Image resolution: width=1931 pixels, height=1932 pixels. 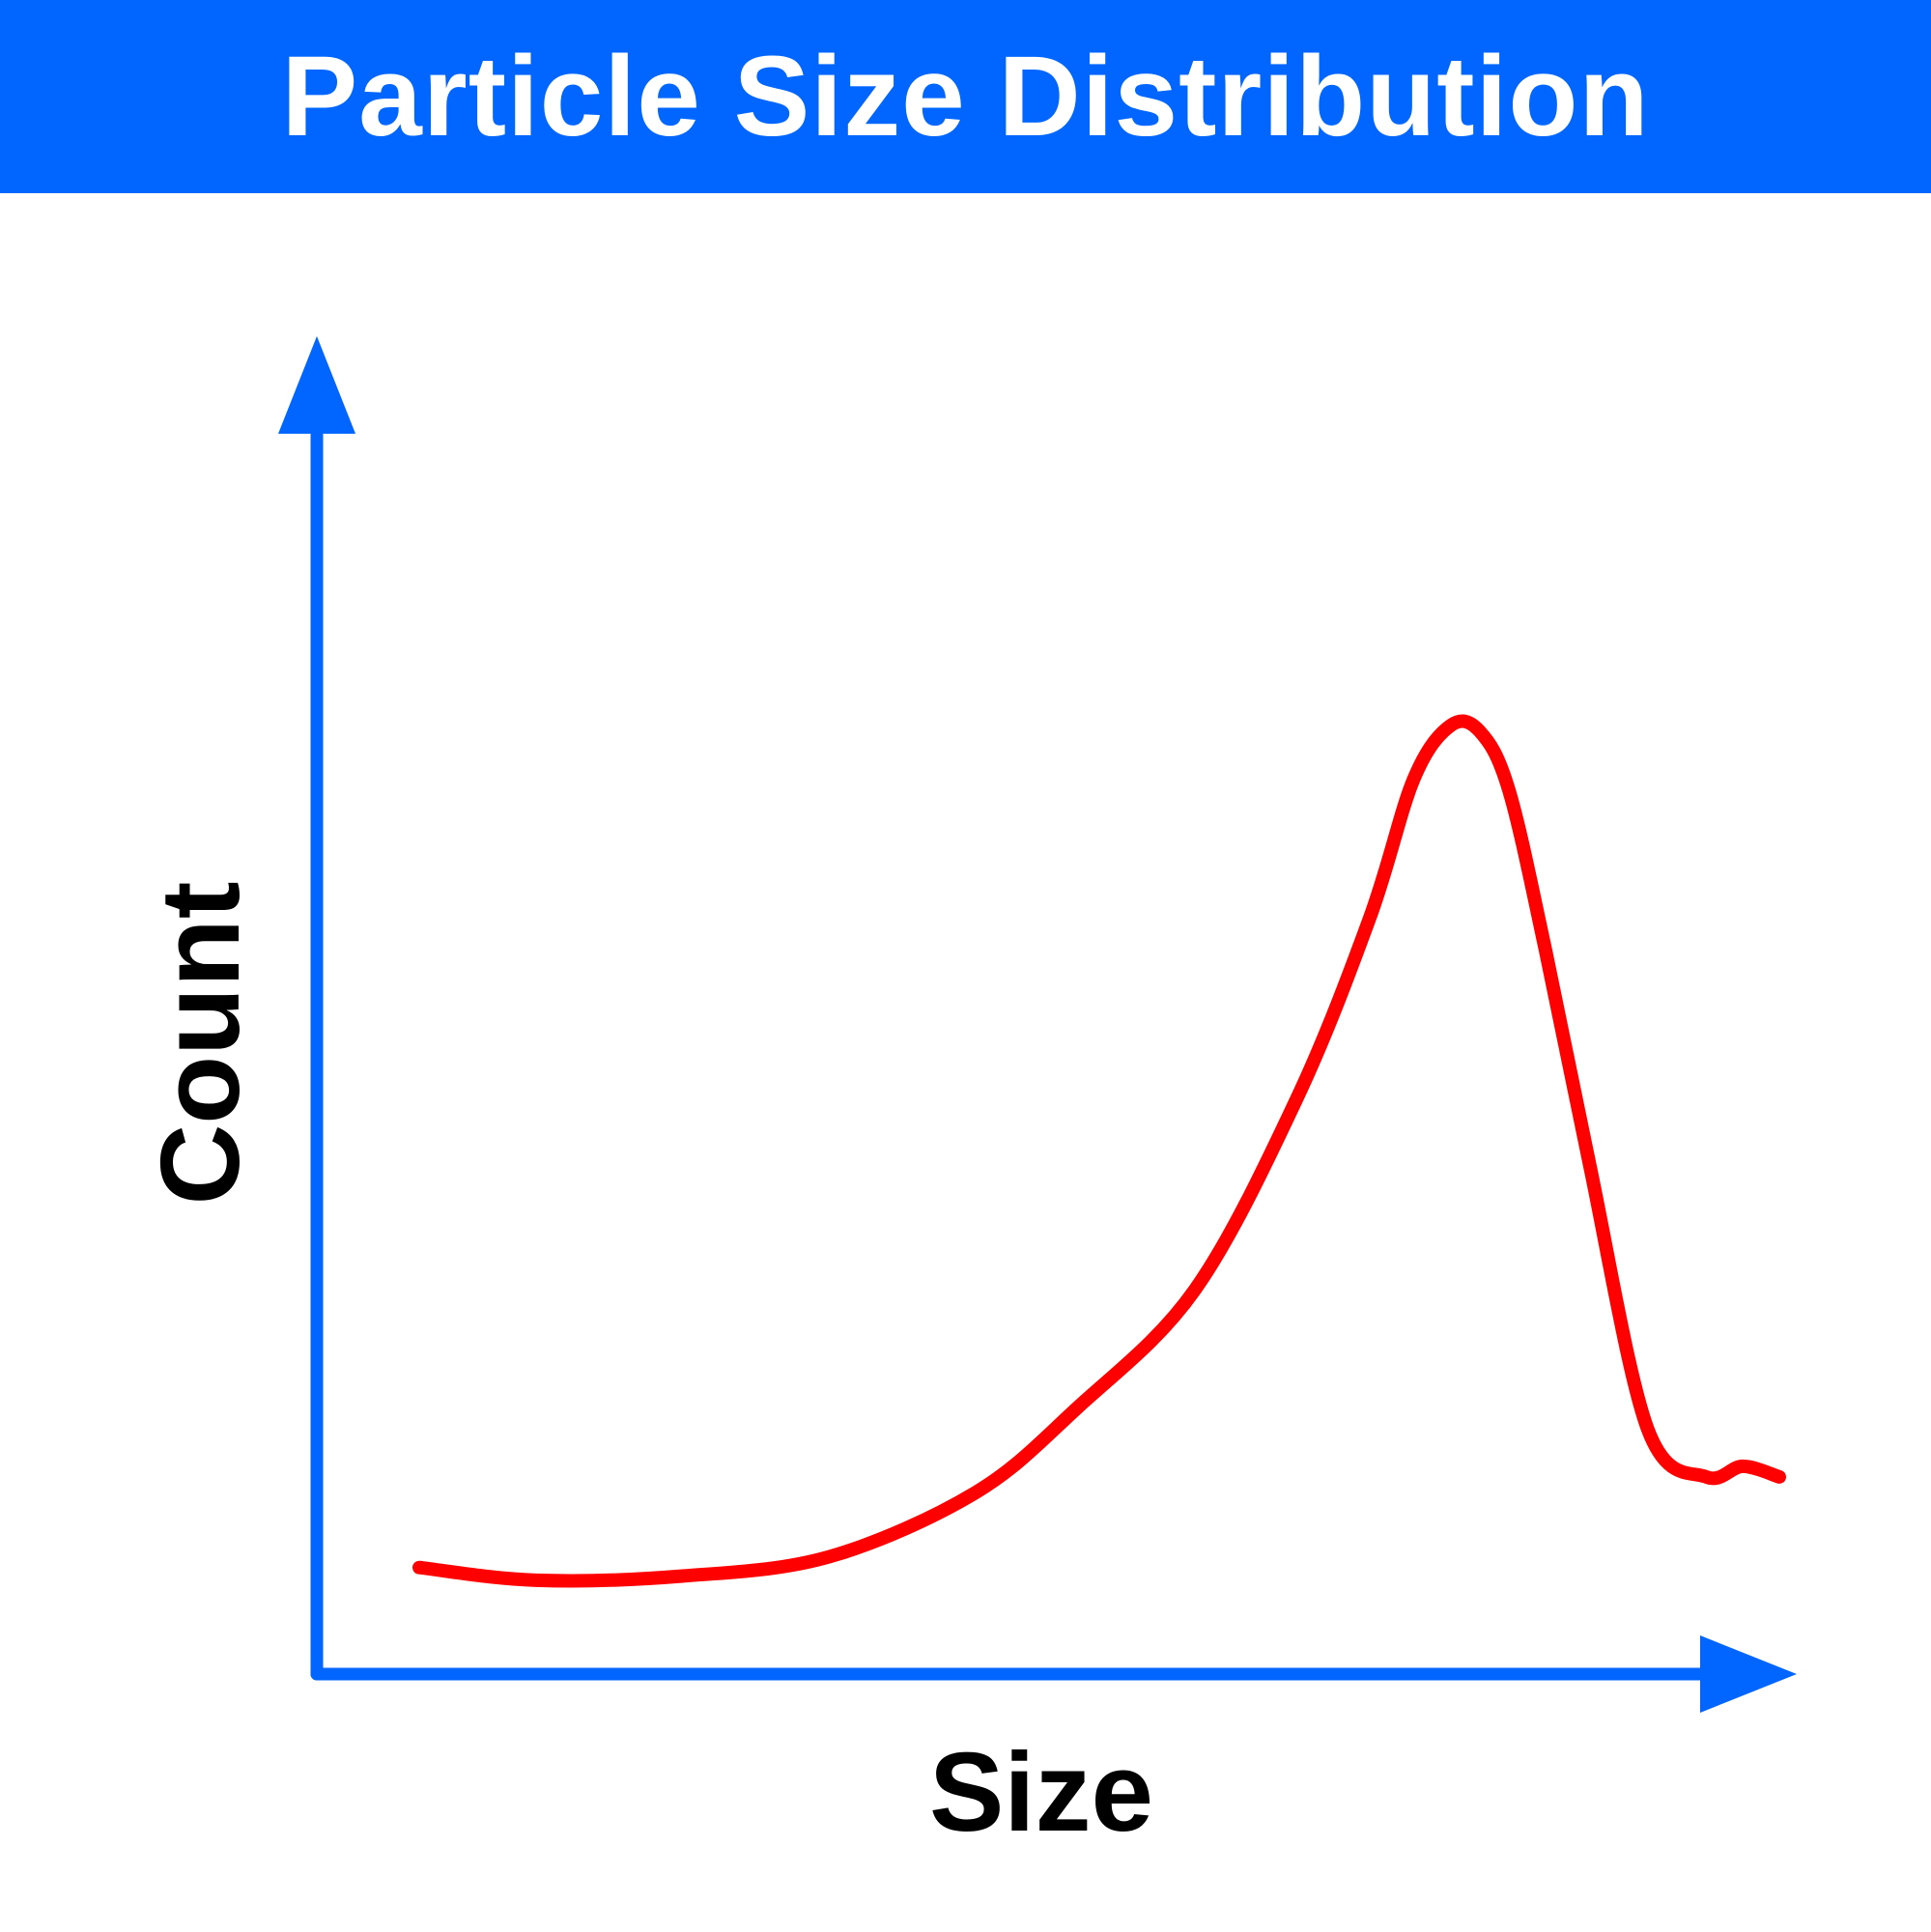 I want to click on x-axis-arrowhead, so click(x=1748, y=1674).